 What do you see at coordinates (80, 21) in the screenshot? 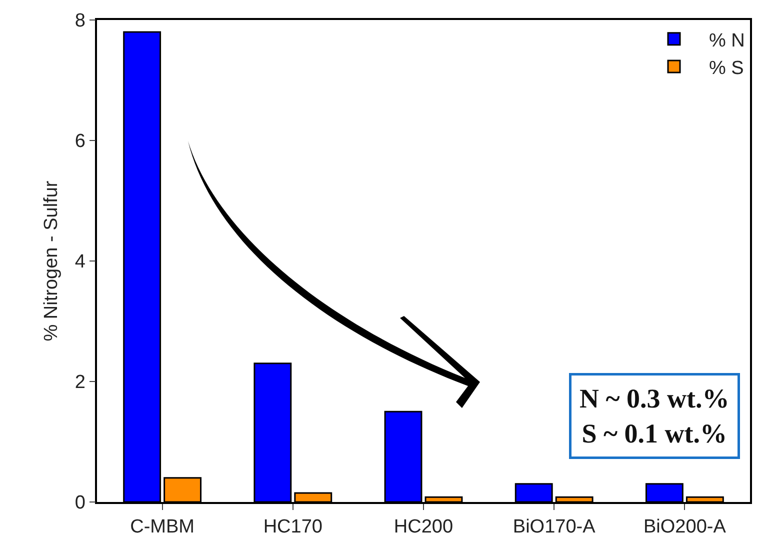
I see `y-tick-label: 8` at bounding box center [80, 21].